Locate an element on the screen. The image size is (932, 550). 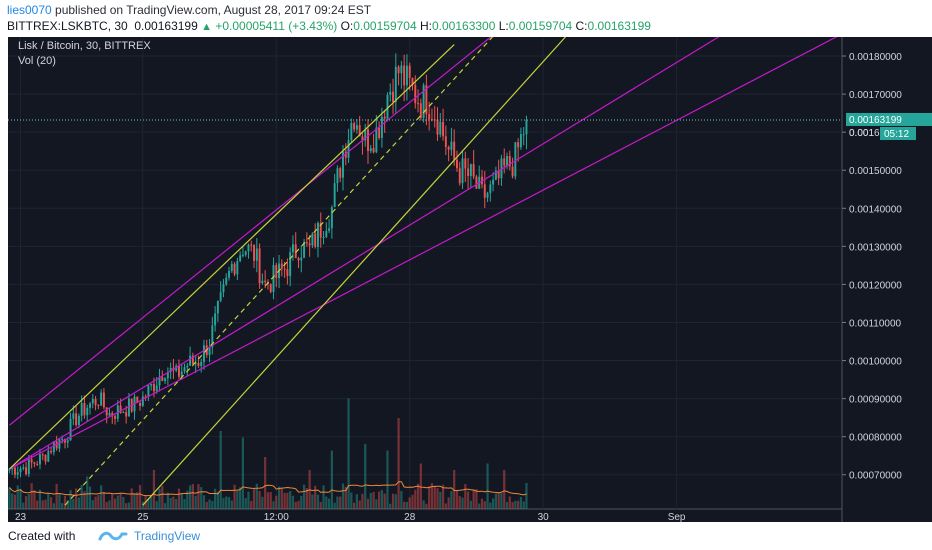
price-change: +0.00005411 (+3.43%) is located at coordinates (276, 26).